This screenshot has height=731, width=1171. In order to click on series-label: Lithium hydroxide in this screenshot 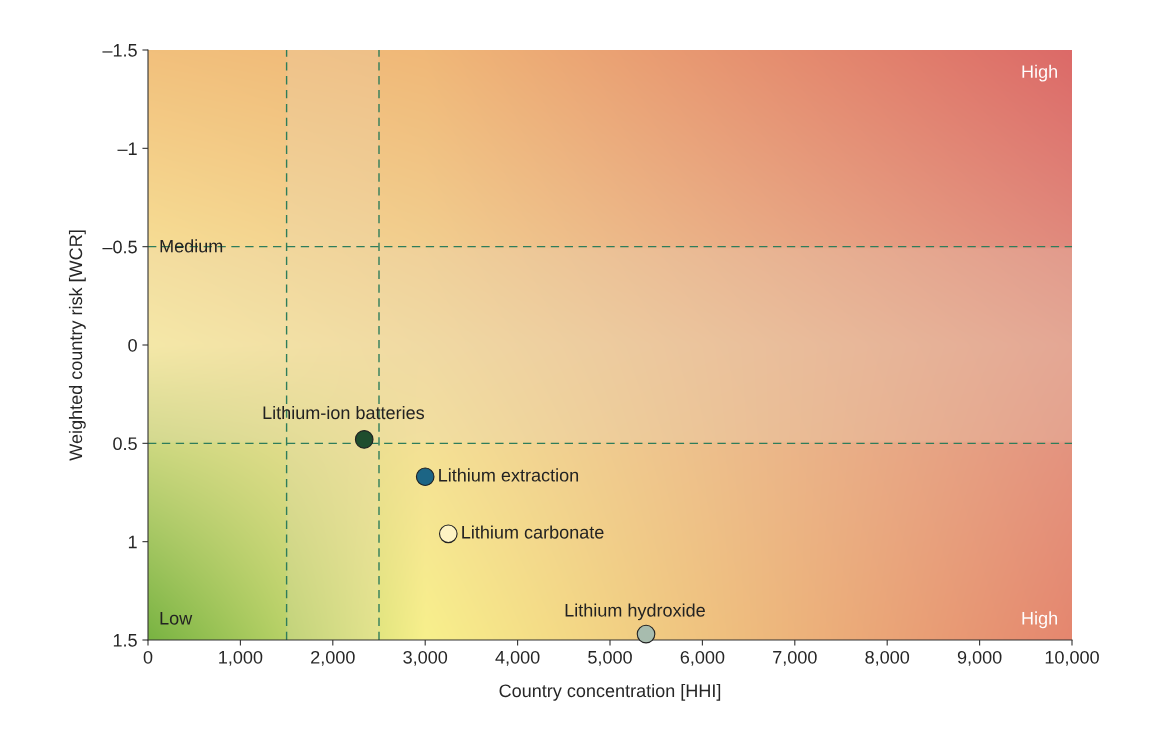, I will do `click(635, 612)`.